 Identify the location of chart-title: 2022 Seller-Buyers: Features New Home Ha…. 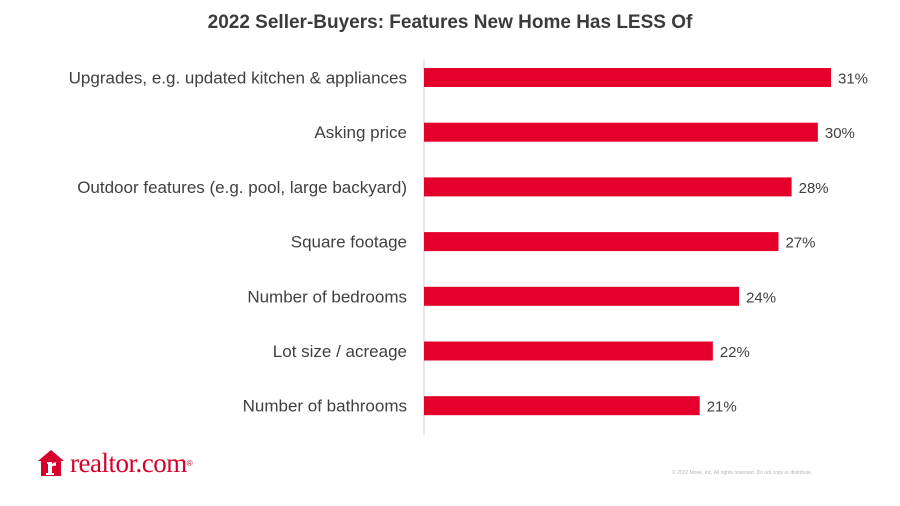
(450, 22).